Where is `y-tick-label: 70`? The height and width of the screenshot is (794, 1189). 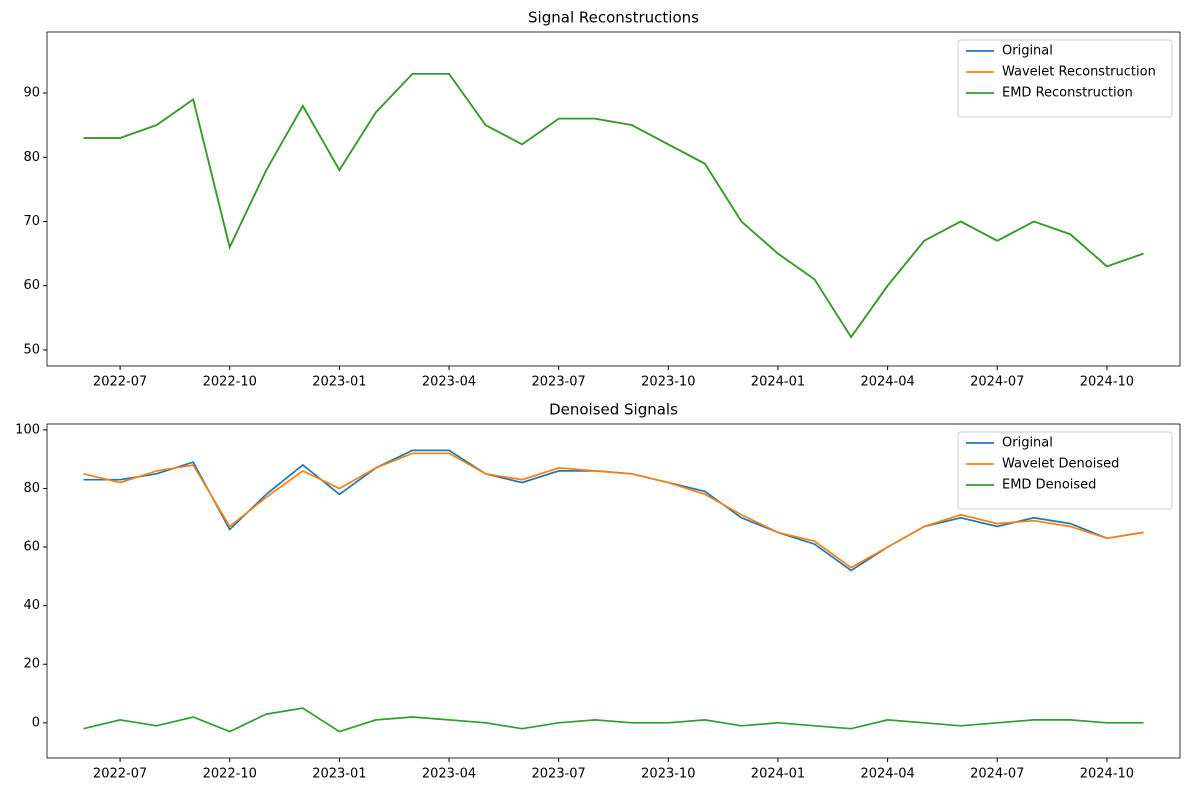 y-tick-label: 70 is located at coordinates (31, 221).